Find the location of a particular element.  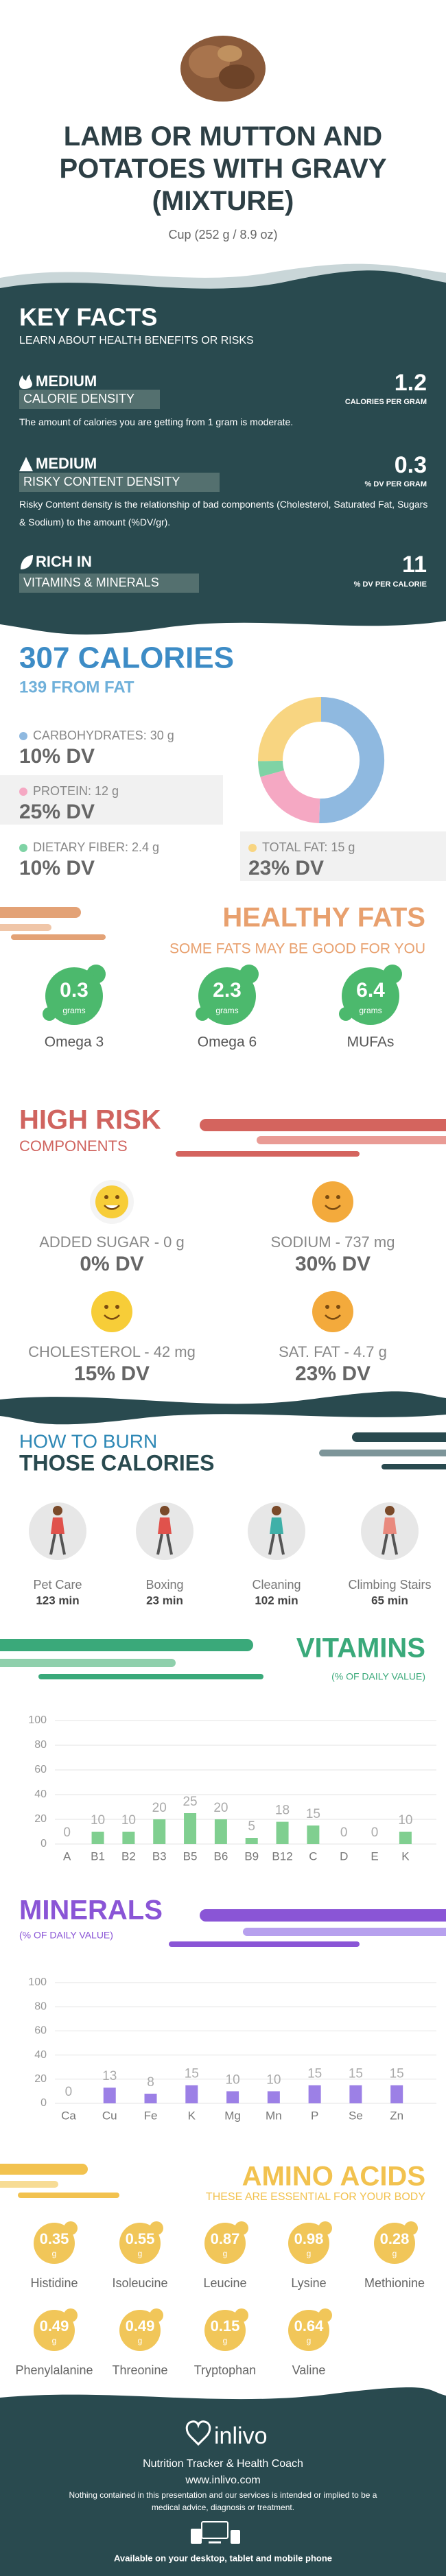

fact-name: CALORIE DENSITY is located at coordinates (78, 398).